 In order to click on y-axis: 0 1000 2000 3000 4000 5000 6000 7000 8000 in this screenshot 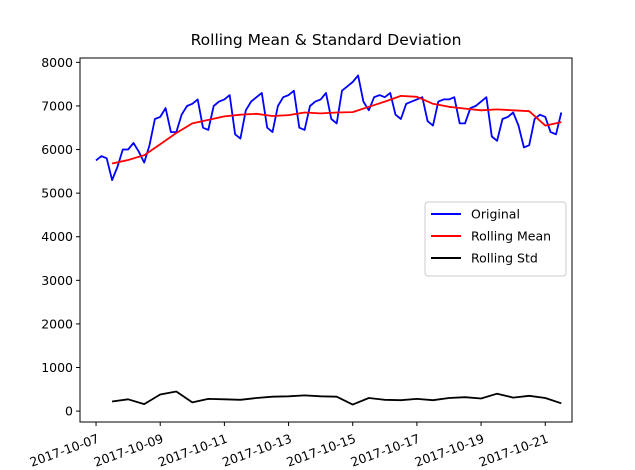, I will do `click(60, 237)`.